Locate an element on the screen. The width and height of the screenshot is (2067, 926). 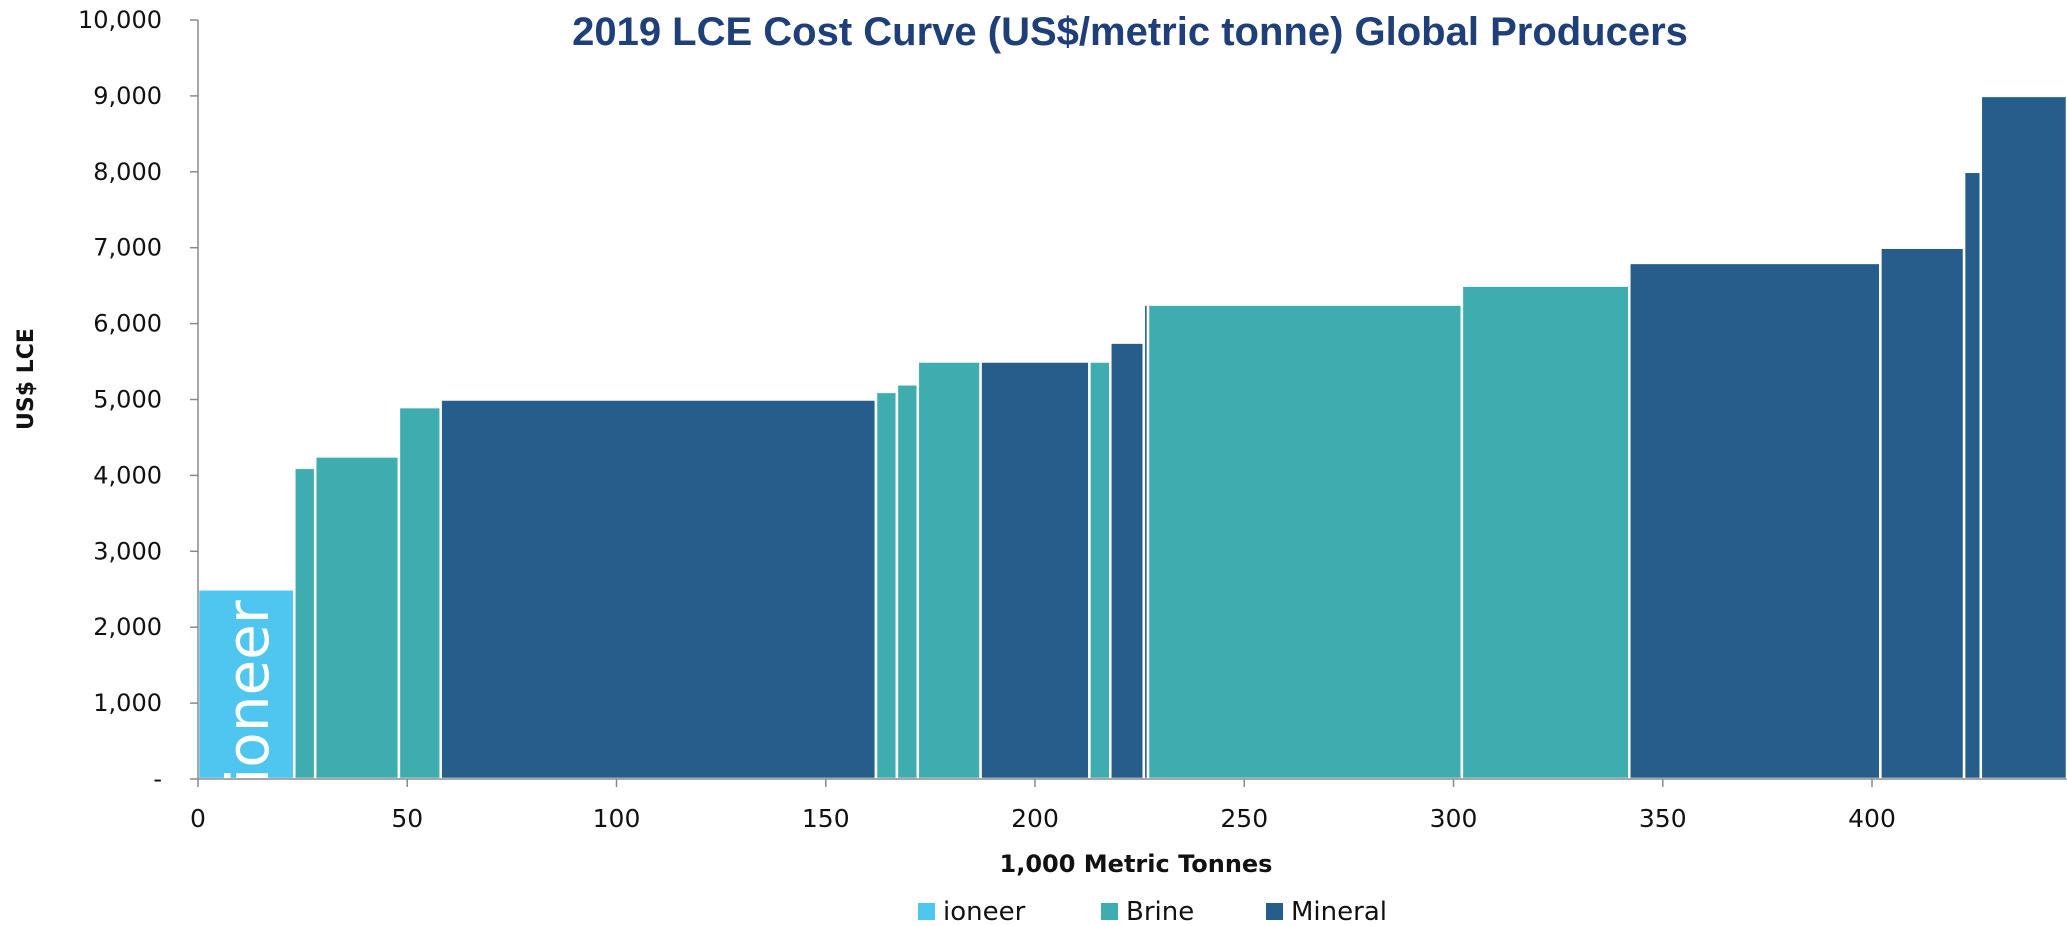
x-axis: 0 50 100 150 200 250 300 350 400 is located at coordinates (1128, 805).